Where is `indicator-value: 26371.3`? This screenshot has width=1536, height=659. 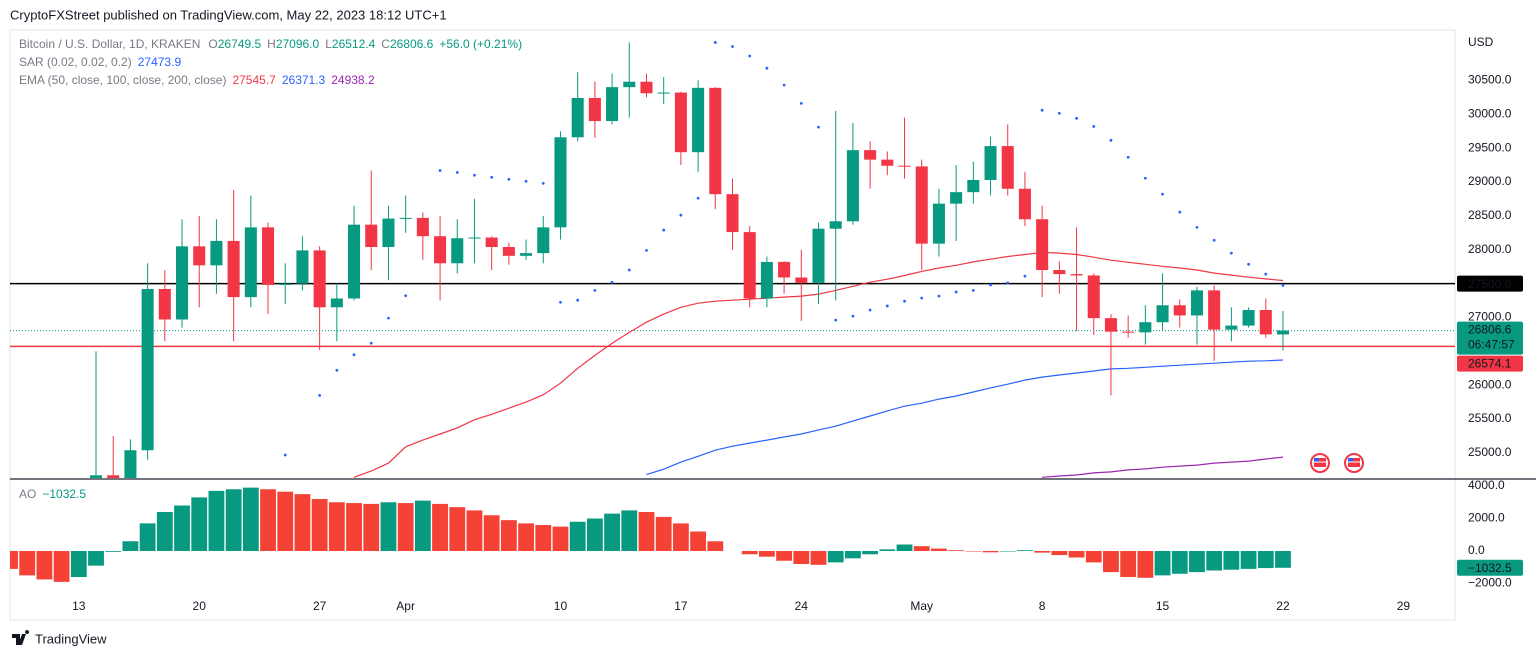
indicator-value: 26371.3 is located at coordinates (304, 80).